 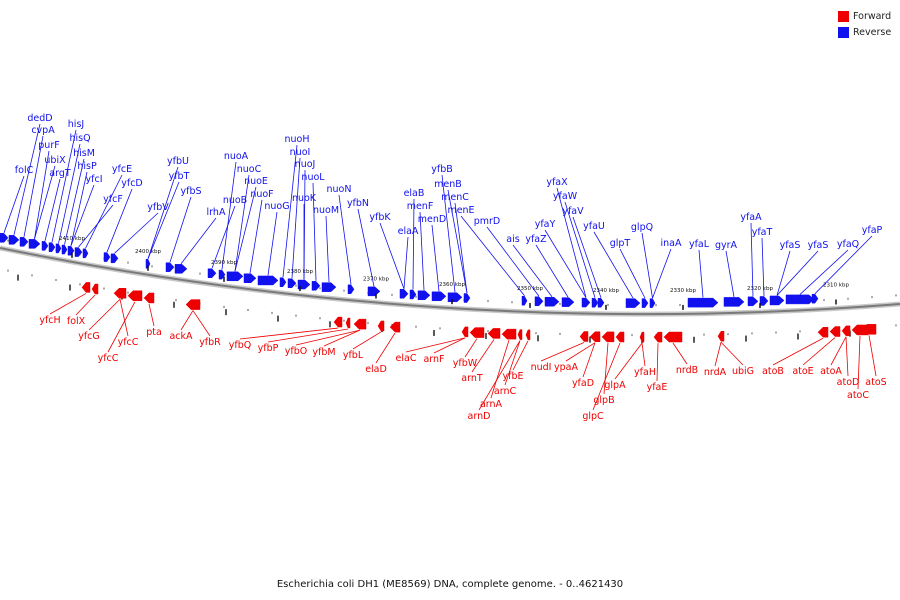 I want to click on forward-gene-label: arnC, so click(x=505, y=391).